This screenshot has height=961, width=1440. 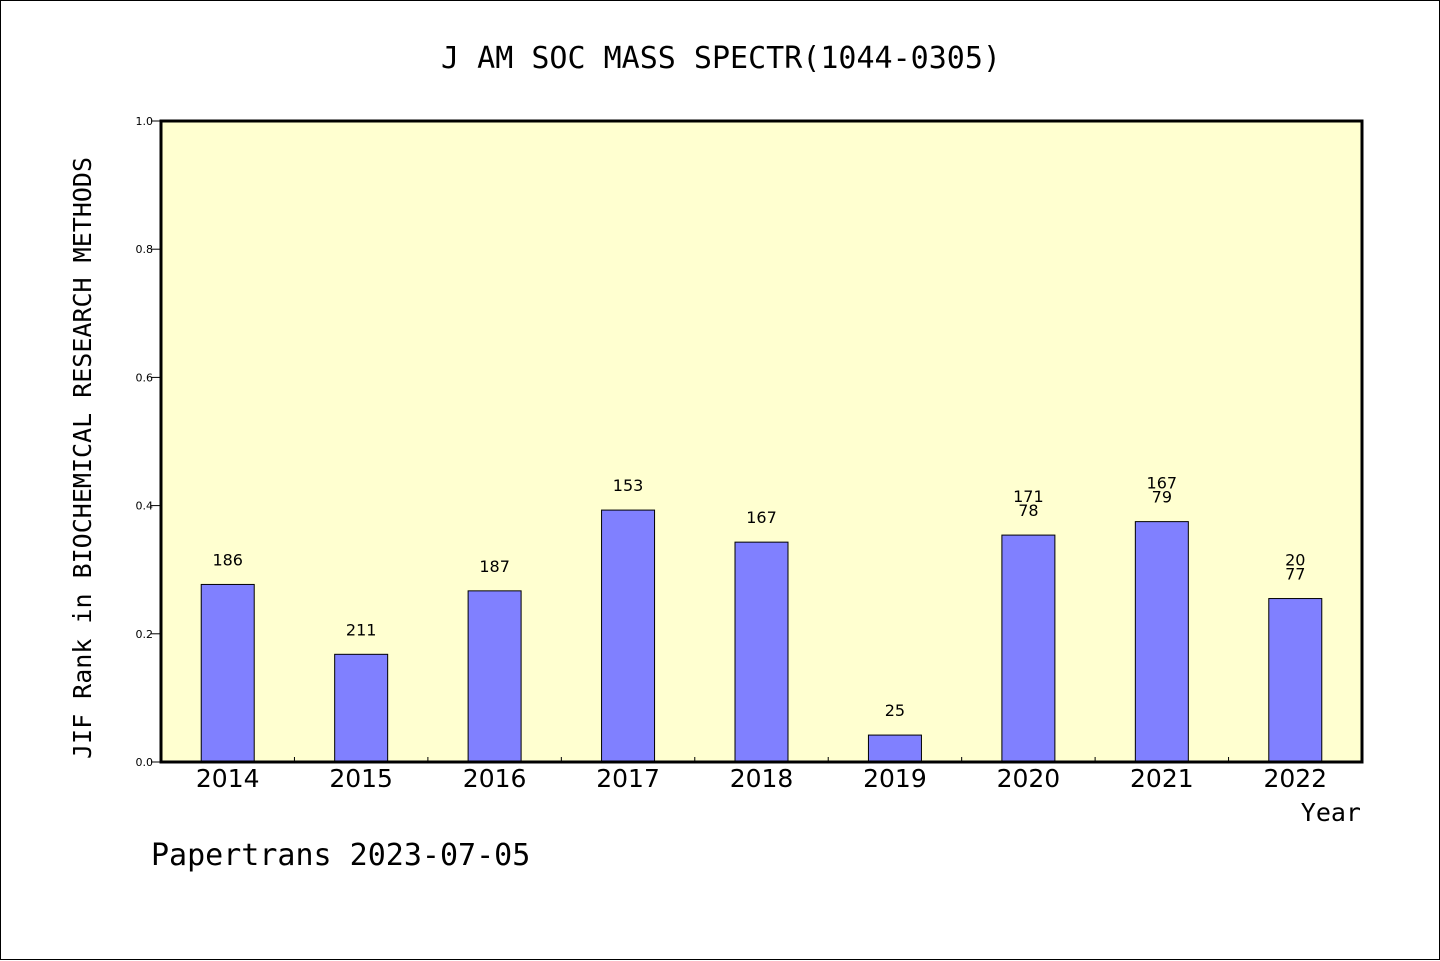 What do you see at coordinates (1028, 510) in the screenshot?
I see `data-label: 78` at bounding box center [1028, 510].